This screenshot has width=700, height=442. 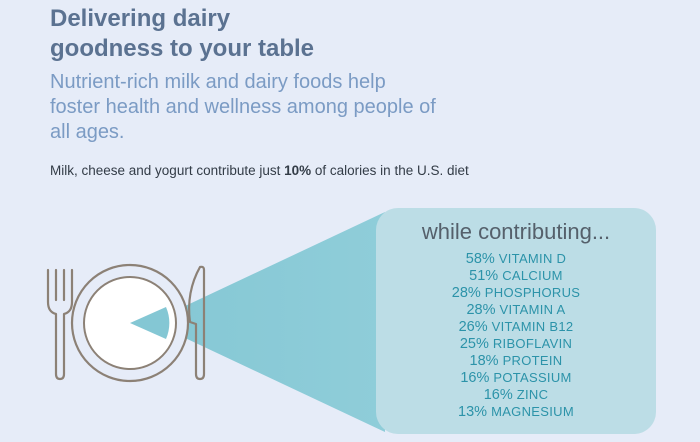 I want to click on nutrient-name: RIBOFLAVIN, so click(x=532, y=343).